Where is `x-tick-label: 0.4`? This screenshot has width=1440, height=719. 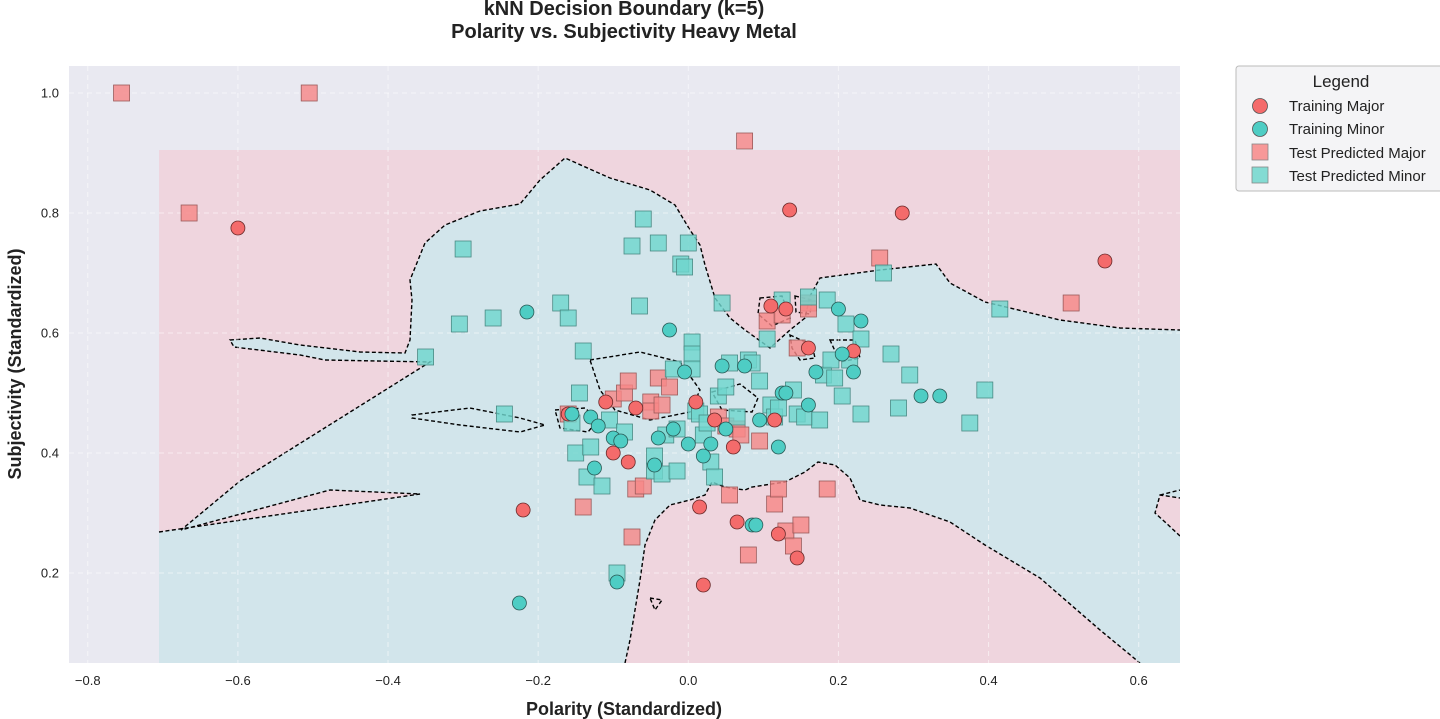
x-tick-label: 0.4 is located at coordinates (989, 680).